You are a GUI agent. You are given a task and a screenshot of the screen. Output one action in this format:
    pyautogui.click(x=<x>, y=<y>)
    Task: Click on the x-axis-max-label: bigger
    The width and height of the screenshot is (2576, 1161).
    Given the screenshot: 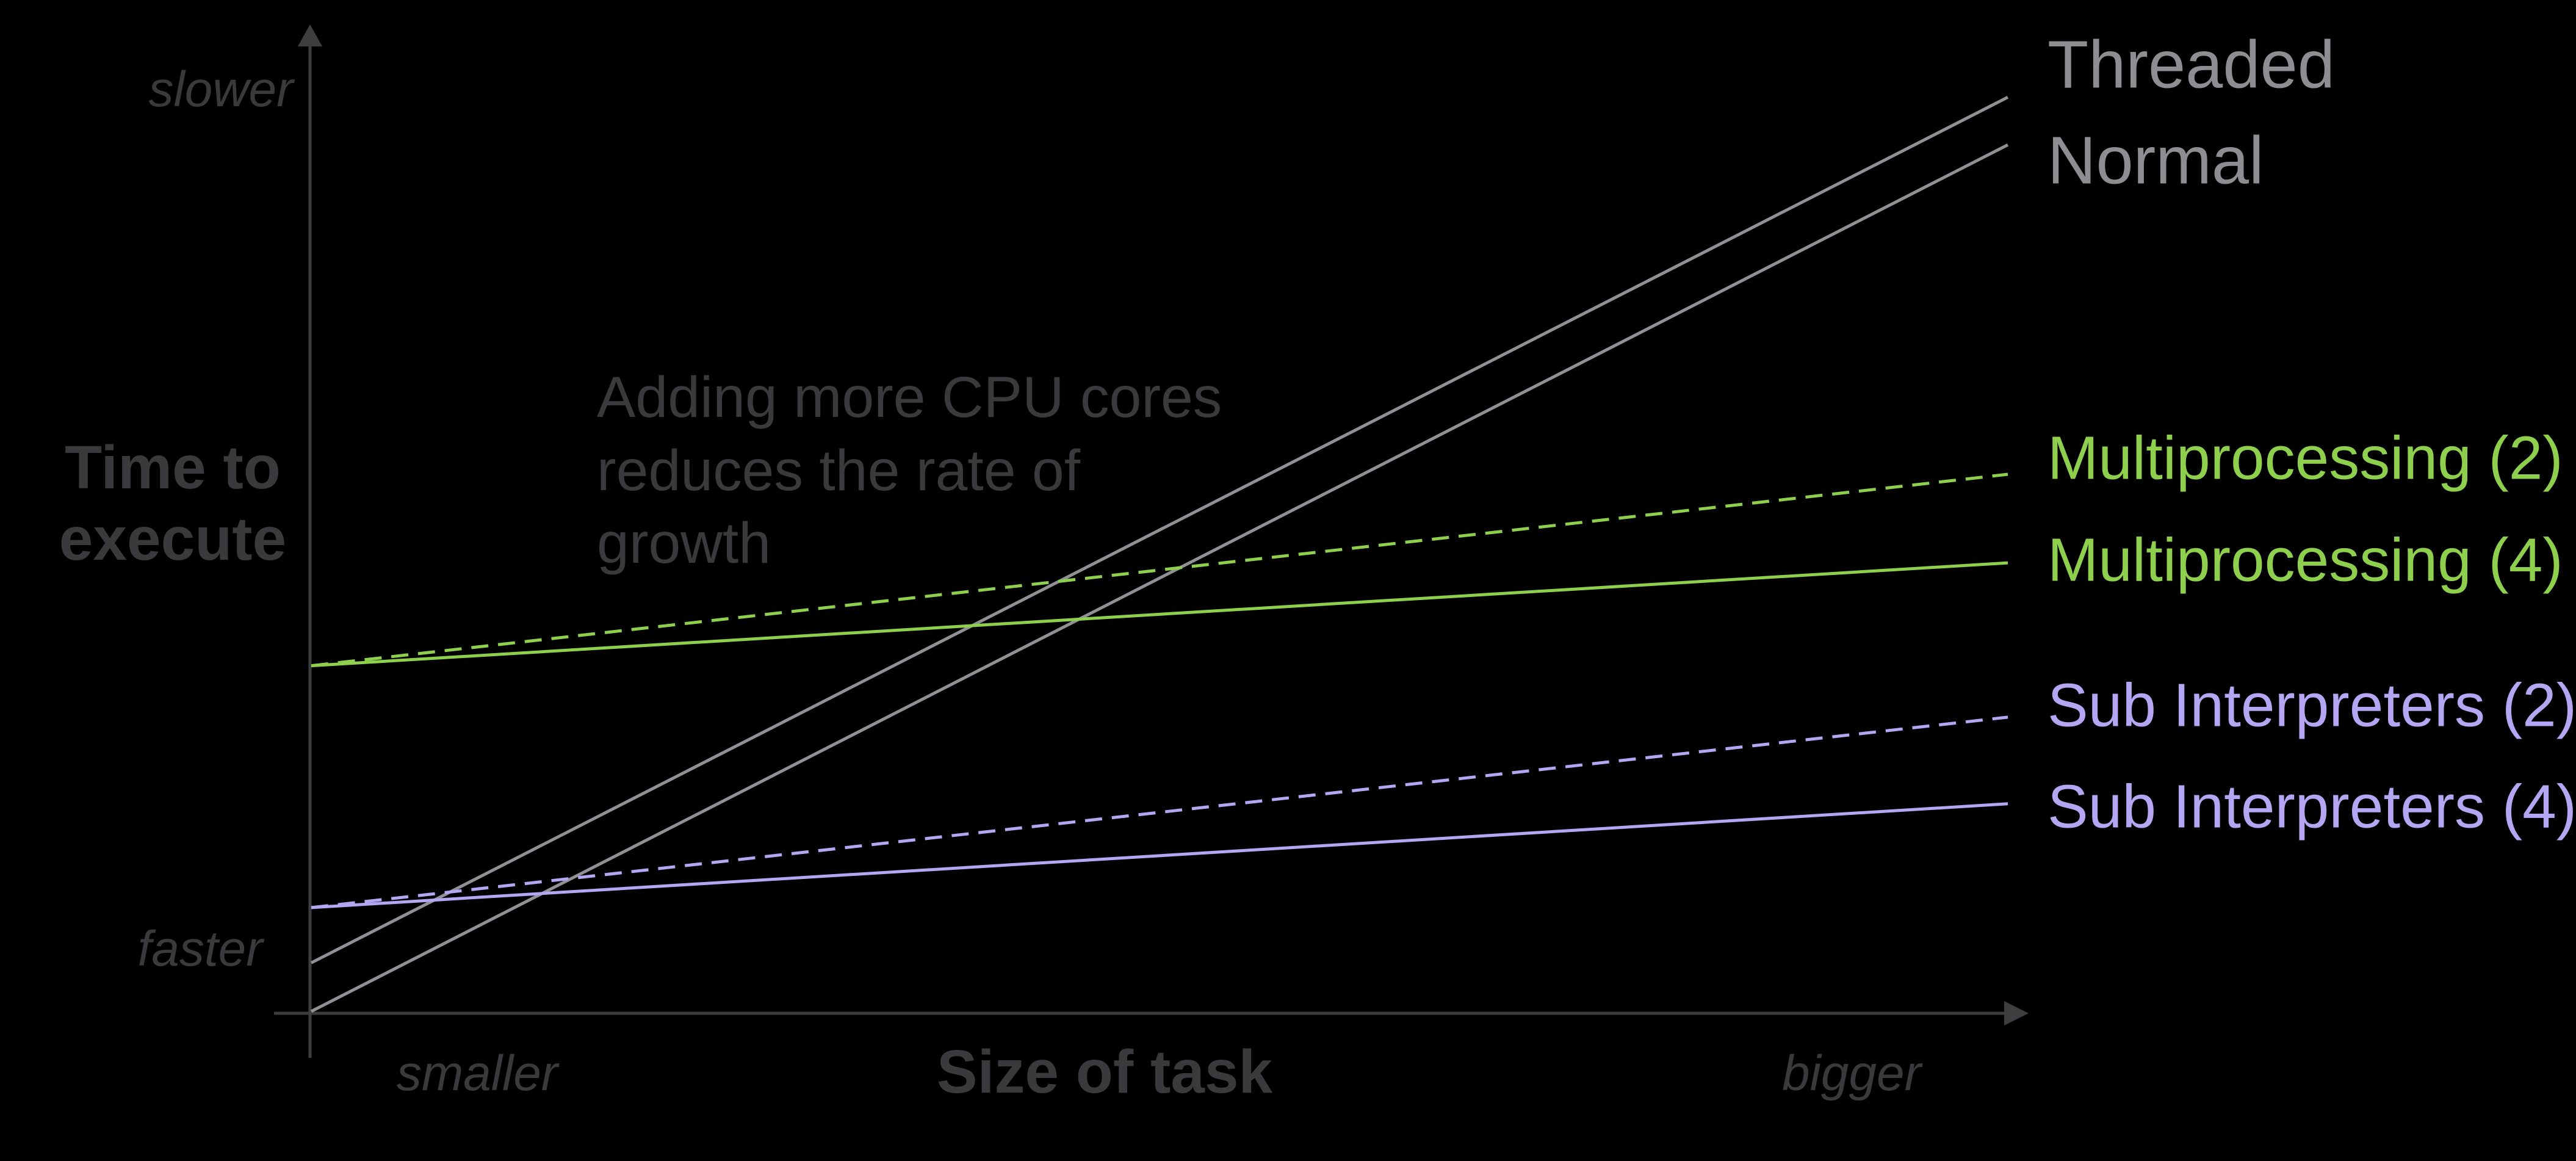 What is the action you would take?
    pyautogui.click(x=1851, y=1073)
    